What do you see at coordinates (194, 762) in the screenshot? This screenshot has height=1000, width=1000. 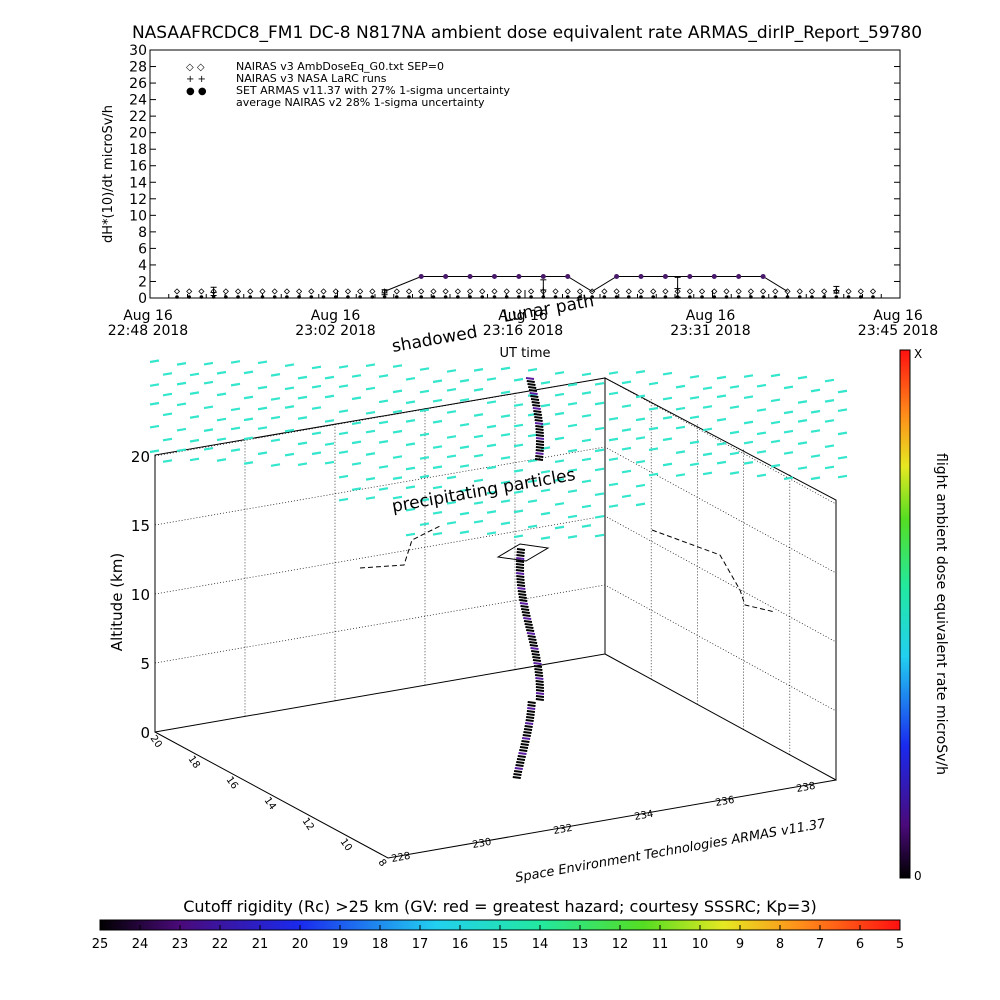 I see `lat-tick-label: 18` at bounding box center [194, 762].